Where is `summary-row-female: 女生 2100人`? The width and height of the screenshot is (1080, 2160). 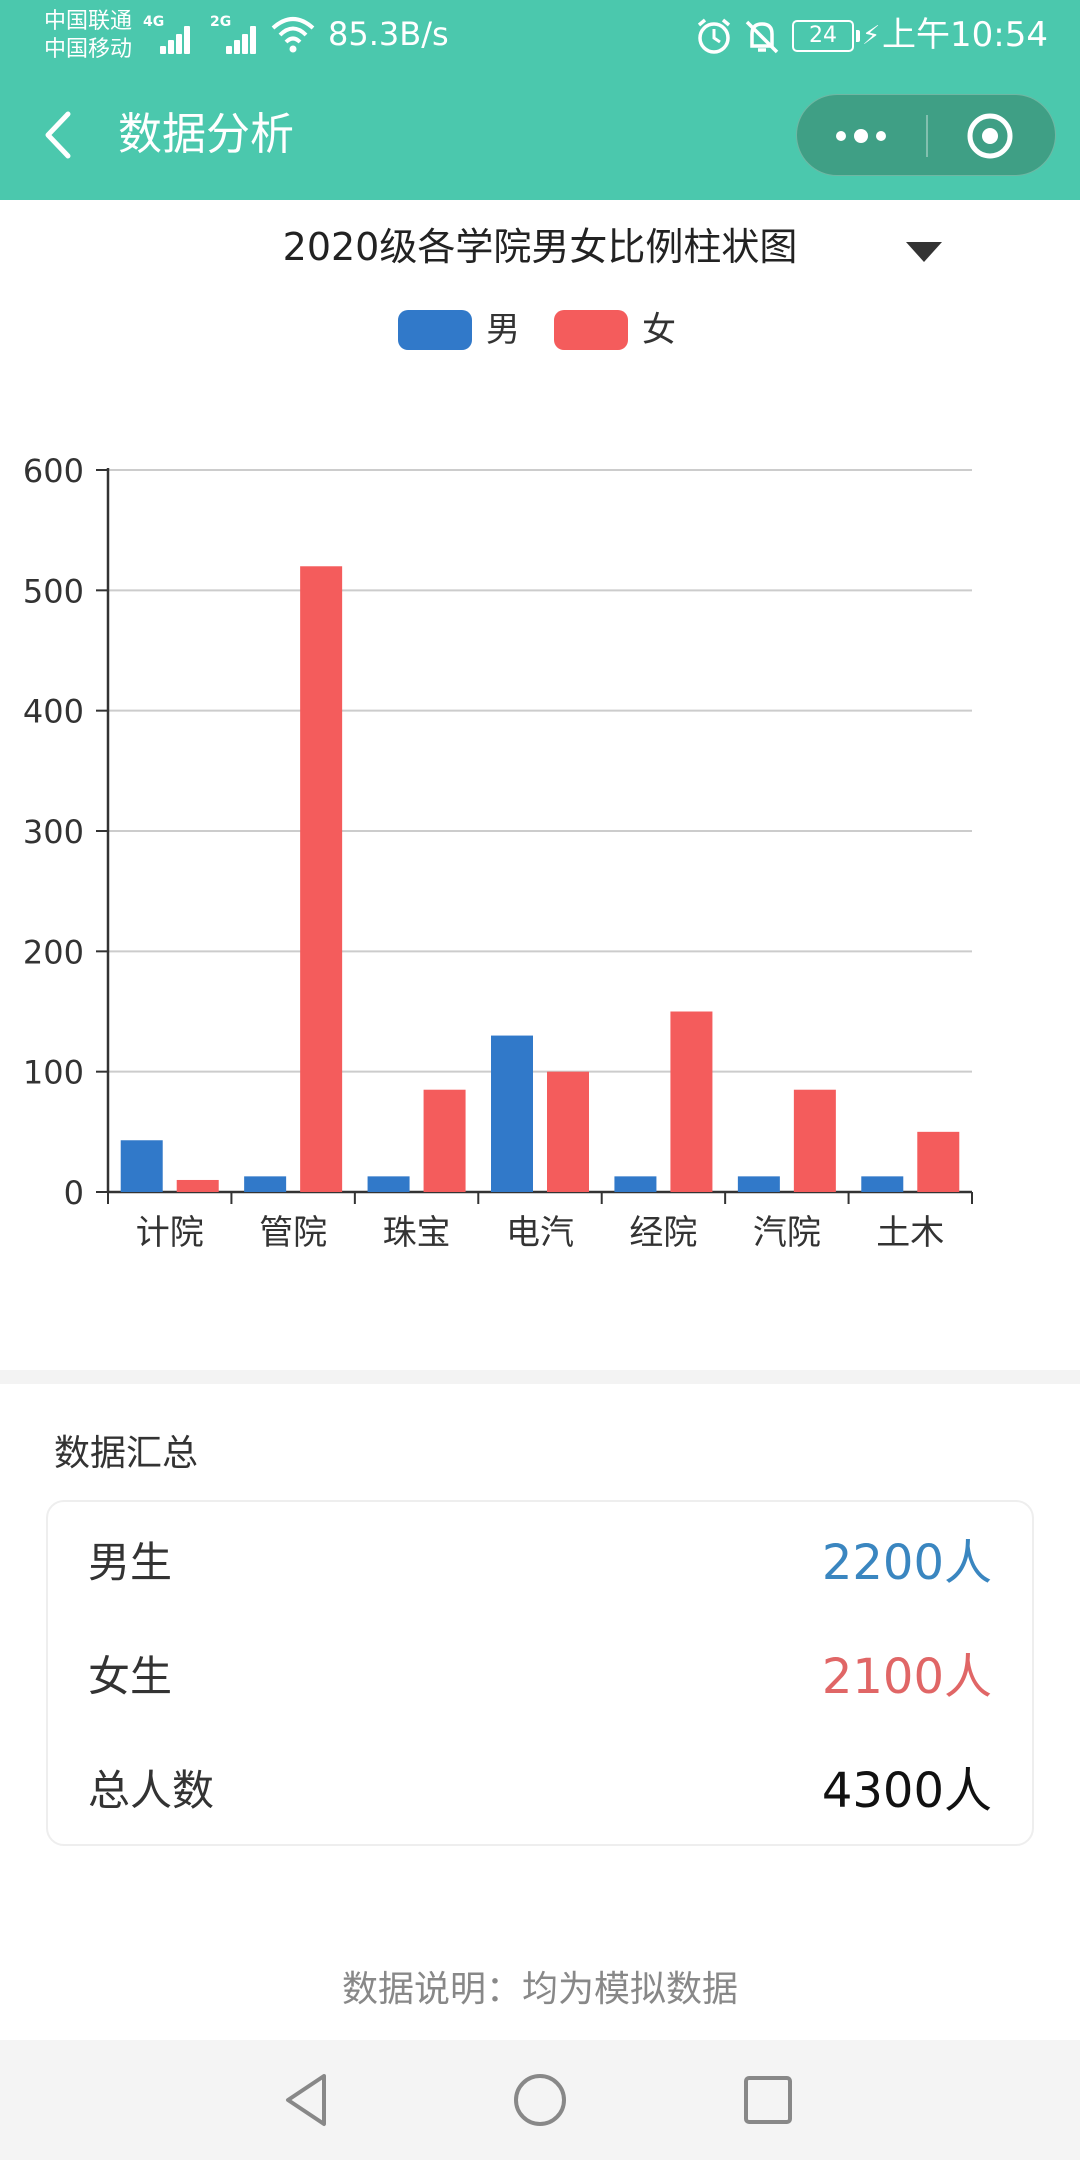 summary-row-female: 女生 2100人 is located at coordinates (540, 1676).